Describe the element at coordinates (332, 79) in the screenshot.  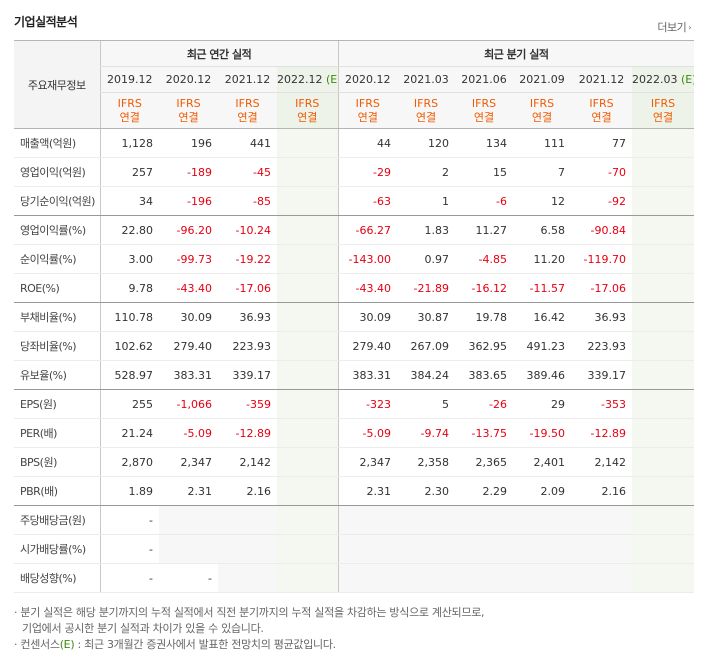
I see `estimate-mark: (E)` at that location.